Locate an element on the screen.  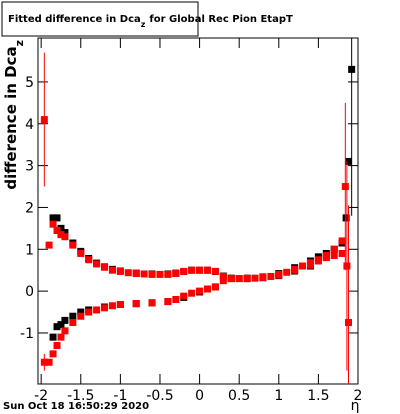
x-axis-label: η is located at coordinates (355, 406).